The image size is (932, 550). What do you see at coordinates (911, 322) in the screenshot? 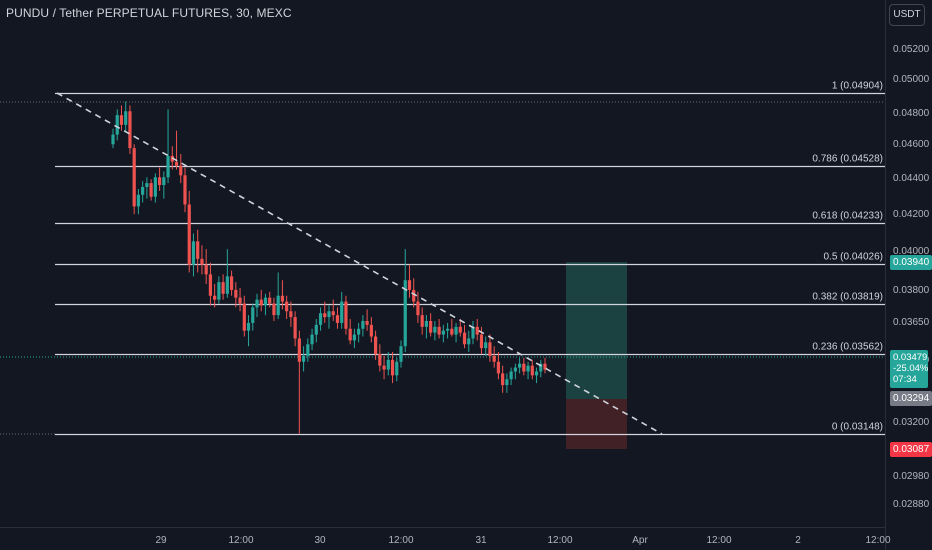
I see `y-tick-label: 0.03650` at bounding box center [911, 322].